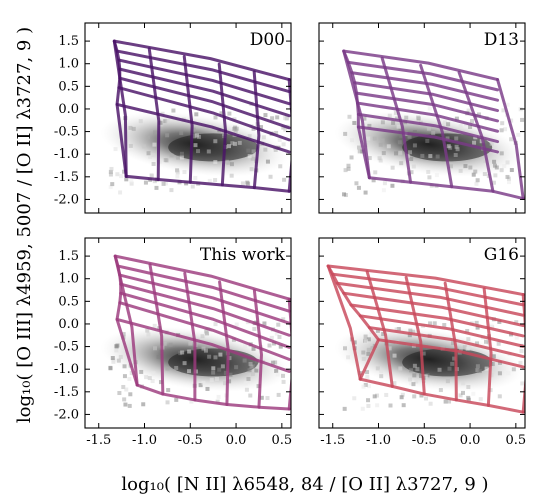 The width and height of the screenshot is (550, 500). I want to click on x-tick-label: 0.5, so click(282, 440).